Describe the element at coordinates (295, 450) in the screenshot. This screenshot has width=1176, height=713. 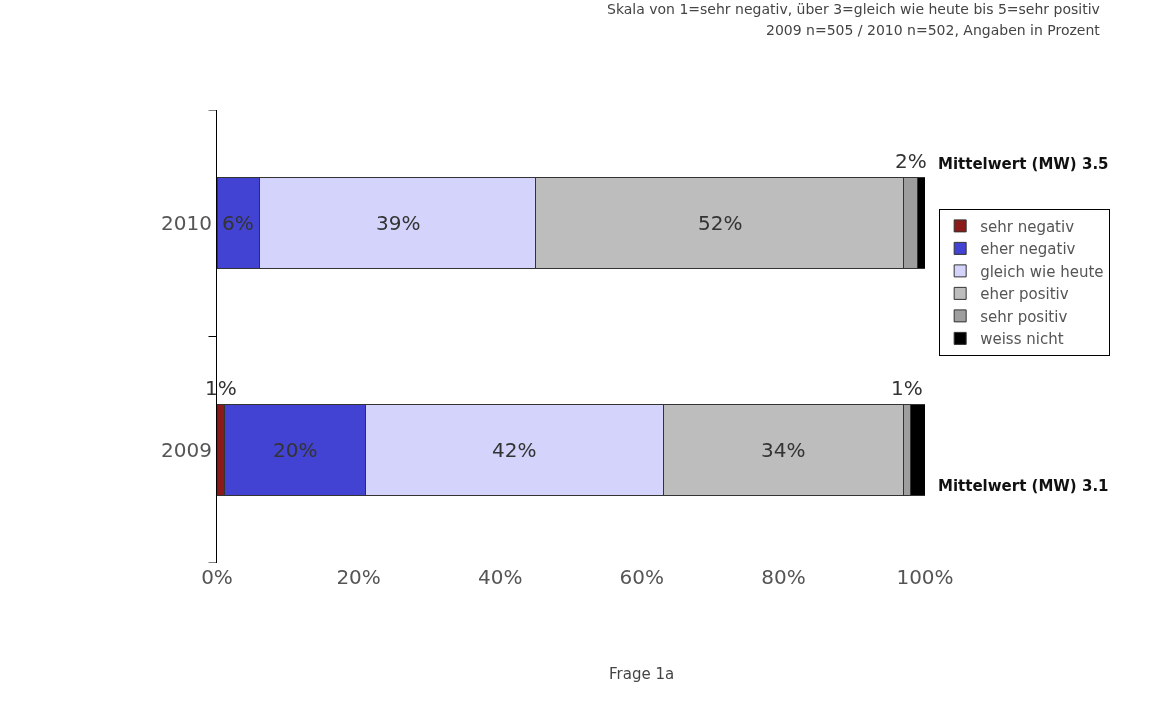
I see `data-label: 20%` at that location.